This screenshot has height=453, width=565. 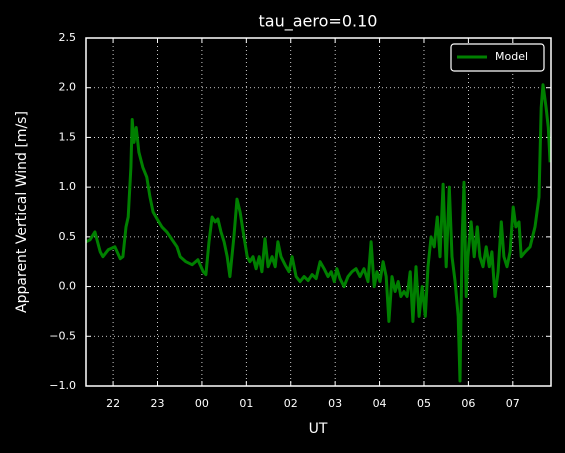 I want to click on y-tick-label: −0.5, so click(x=62, y=335).